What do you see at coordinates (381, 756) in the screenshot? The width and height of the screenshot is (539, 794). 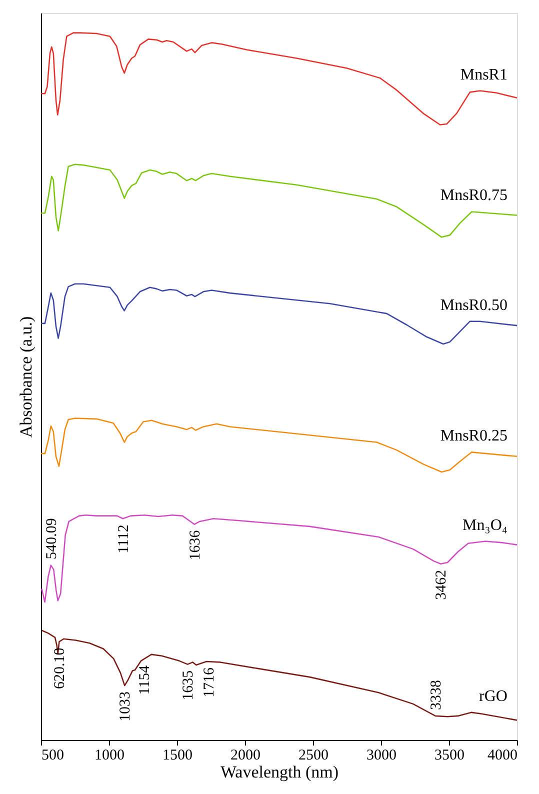 I see `x-tick-label: 3000` at bounding box center [381, 756].